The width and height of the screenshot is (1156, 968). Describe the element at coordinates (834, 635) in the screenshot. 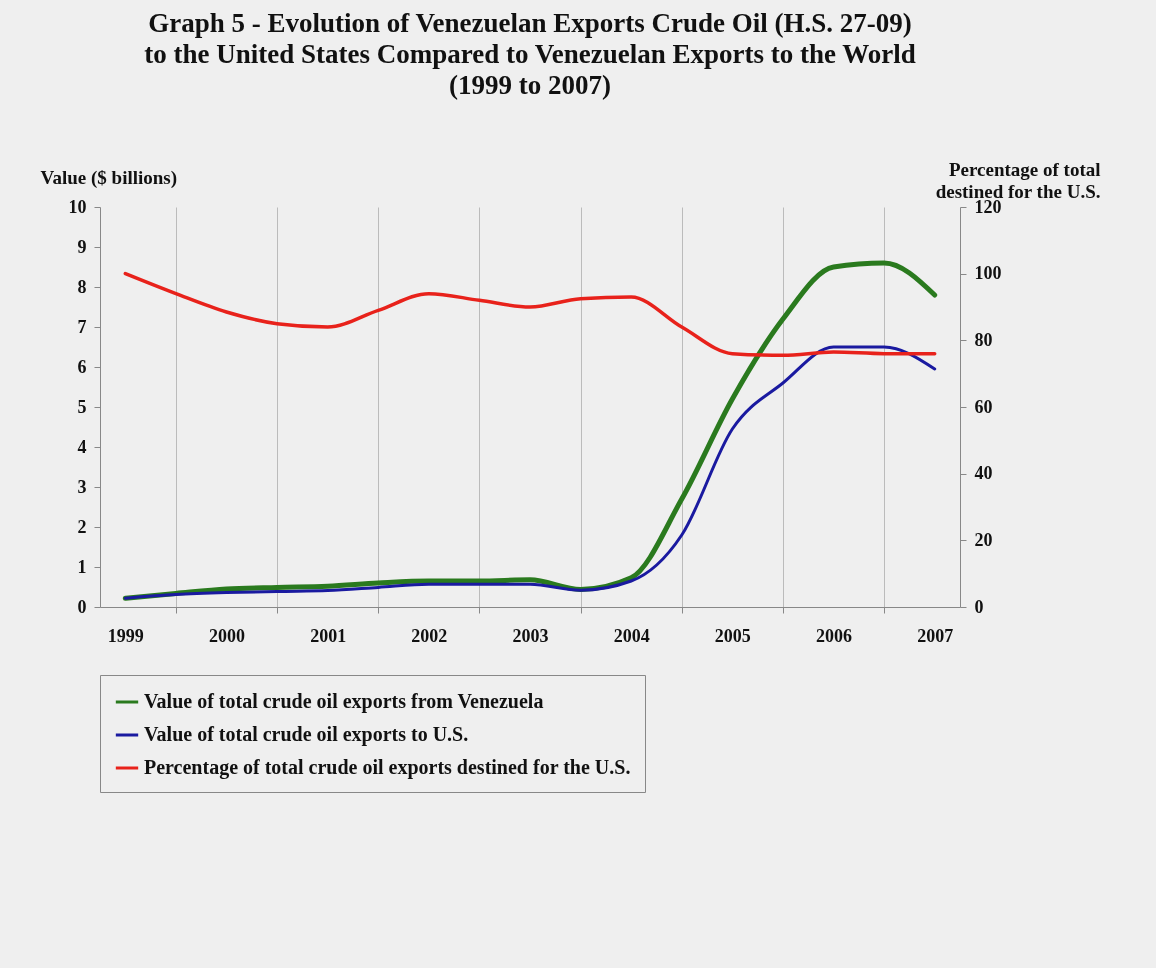

I see `x-tick-label: 2006` at that location.